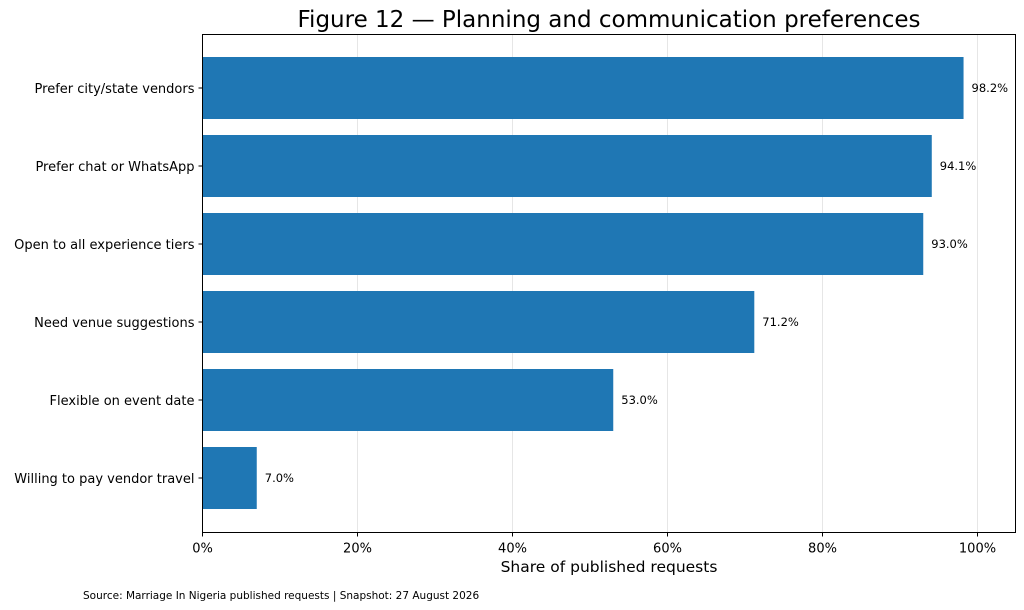 The width and height of the screenshot is (1024, 610). Describe the element at coordinates (122, 401) in the screenshot. I see `category-label: Flexible on event date` at that location.